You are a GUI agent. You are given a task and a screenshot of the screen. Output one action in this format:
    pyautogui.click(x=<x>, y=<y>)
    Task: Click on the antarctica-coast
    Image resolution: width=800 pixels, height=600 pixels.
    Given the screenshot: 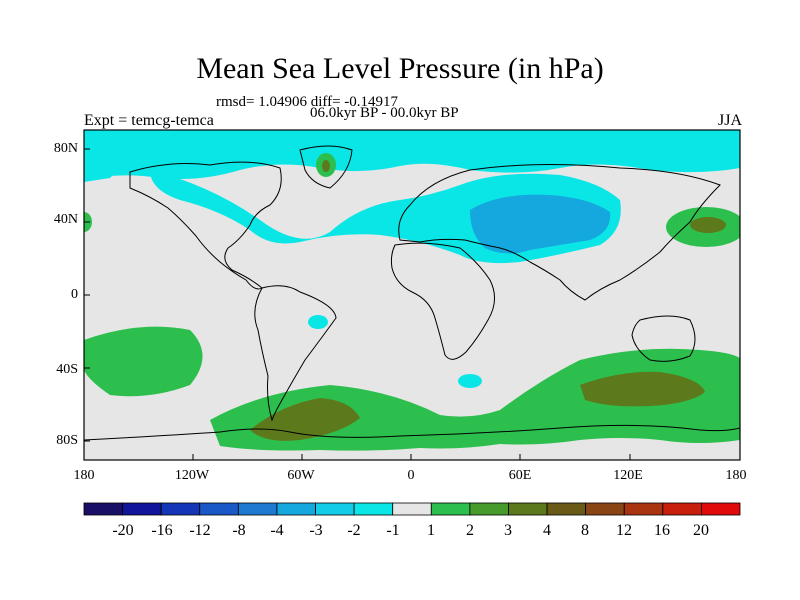 What is the action you would take?
    pyautogui.click(x=412, y=432)
    